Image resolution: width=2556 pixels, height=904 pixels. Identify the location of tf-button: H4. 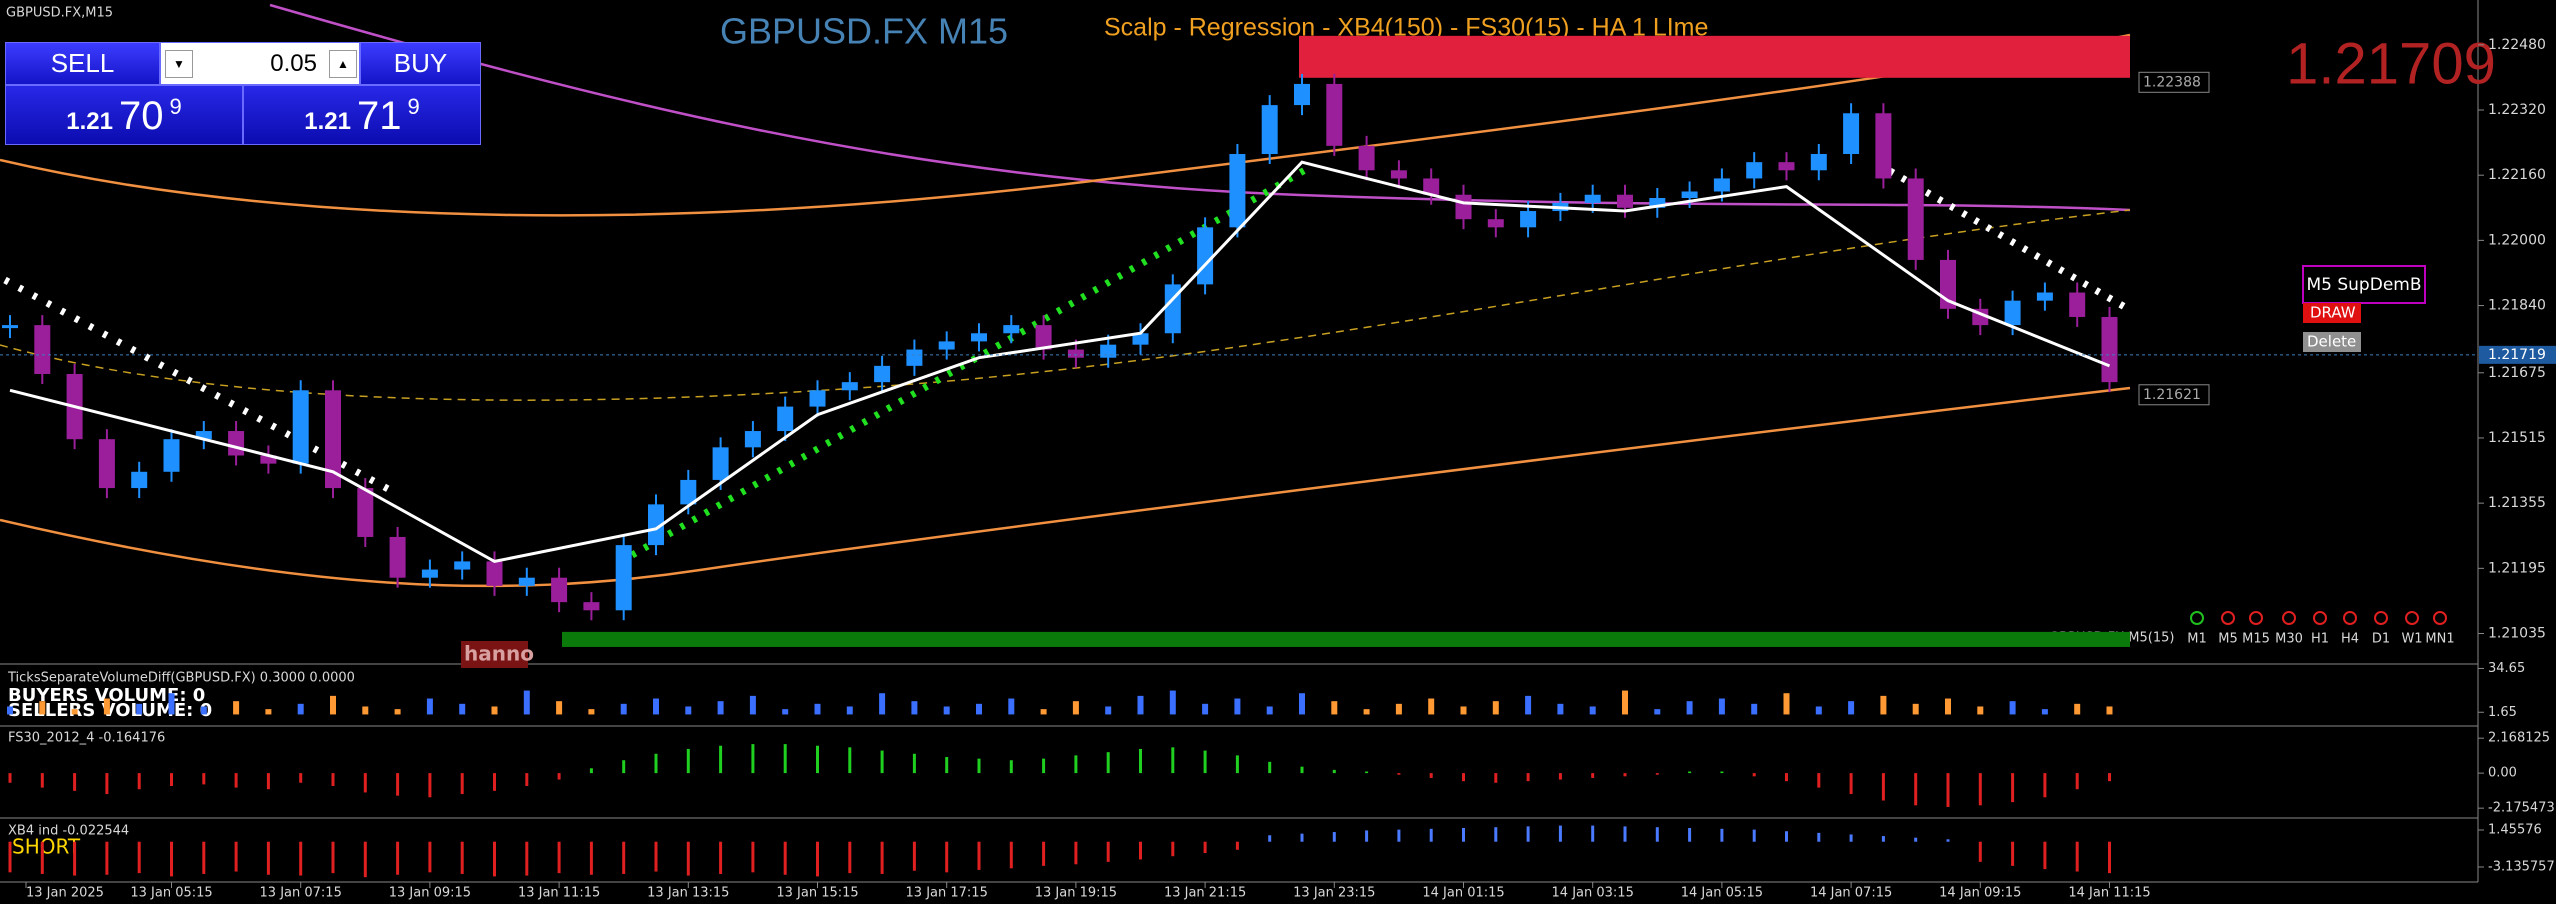
(2350, 639).